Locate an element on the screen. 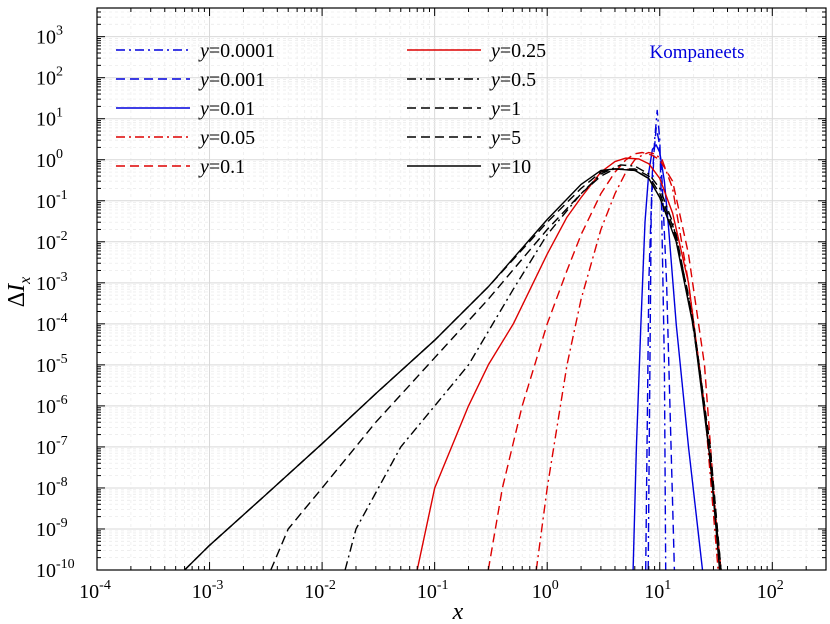 The width and height of the screenshot is (830, 624). x-tick-label: 10¹ is located at coordinates (657, 590).